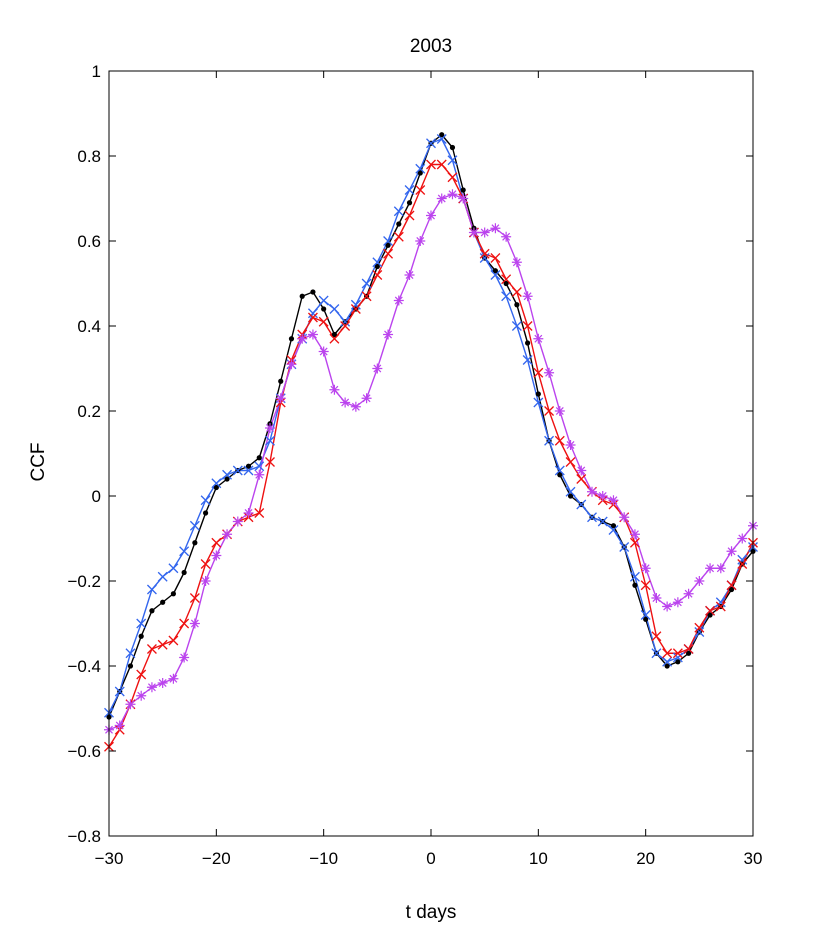  What do you see at coordinates (84, 751) in the screenshot?
I see `y-tick-label: −0.6` at bounding box center [84, 751].